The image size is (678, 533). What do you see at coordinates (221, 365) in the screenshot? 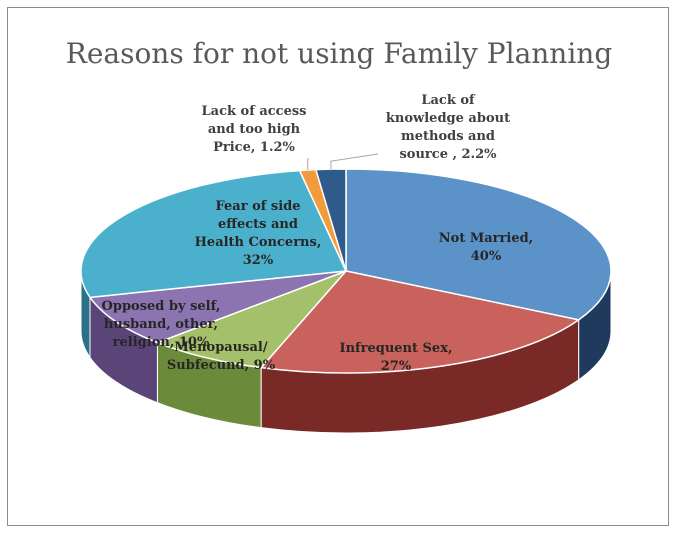
I see `data-label-line: Subfecund, 9%` at bounding box center [221, 365].